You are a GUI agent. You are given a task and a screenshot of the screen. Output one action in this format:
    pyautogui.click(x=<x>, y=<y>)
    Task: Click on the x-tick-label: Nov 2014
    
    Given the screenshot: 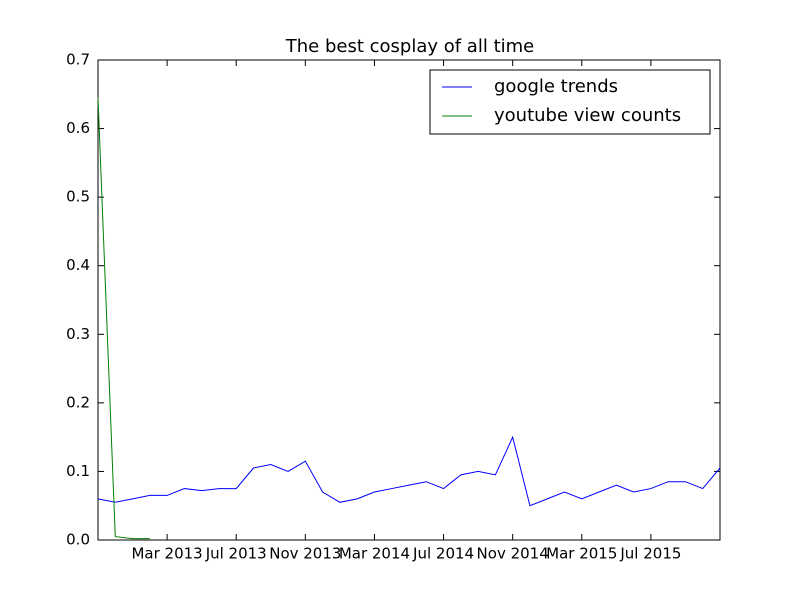 What is the action you would take?
    pyautogui.click(x=513, y=554)
    